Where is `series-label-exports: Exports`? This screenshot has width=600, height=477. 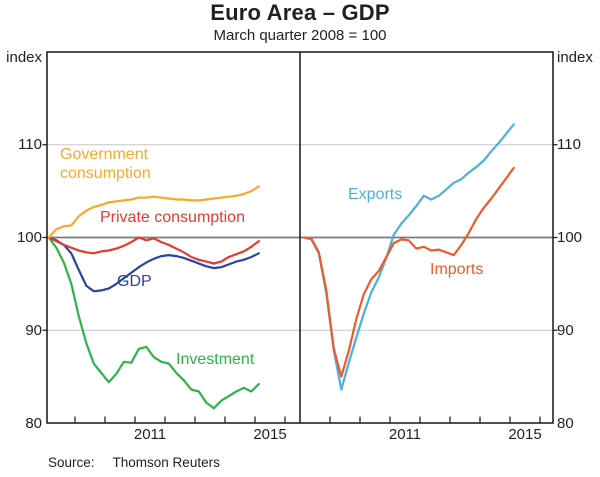 series-label-exports: Exports is located at coordinates (375, 194).